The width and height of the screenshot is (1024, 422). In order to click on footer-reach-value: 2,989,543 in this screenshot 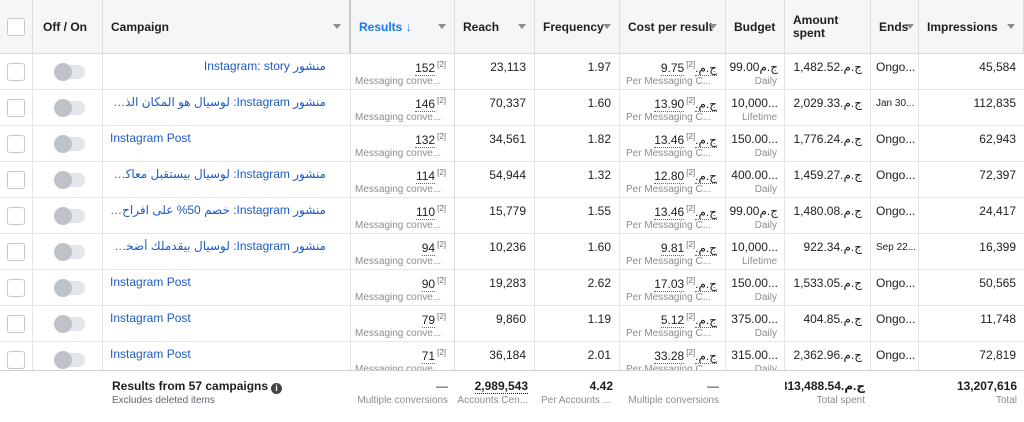, I will do `click(501, 386)`.